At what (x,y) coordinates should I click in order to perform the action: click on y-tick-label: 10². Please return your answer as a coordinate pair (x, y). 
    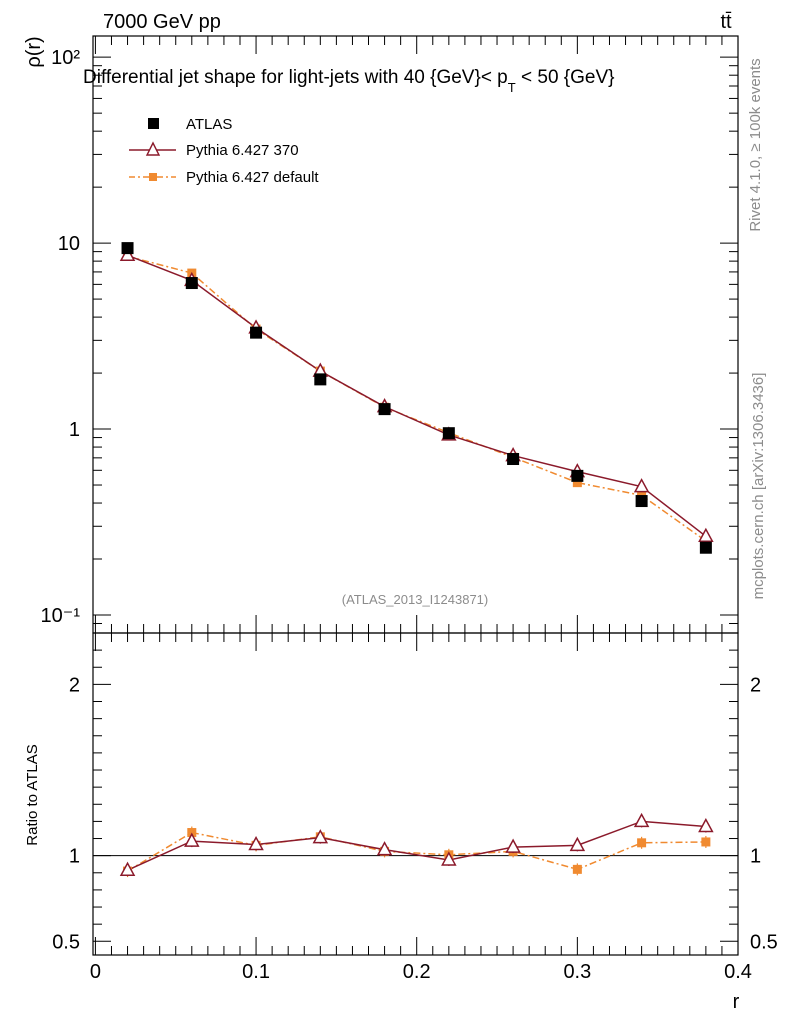
    Looking at the image, I should click on (65, 58).